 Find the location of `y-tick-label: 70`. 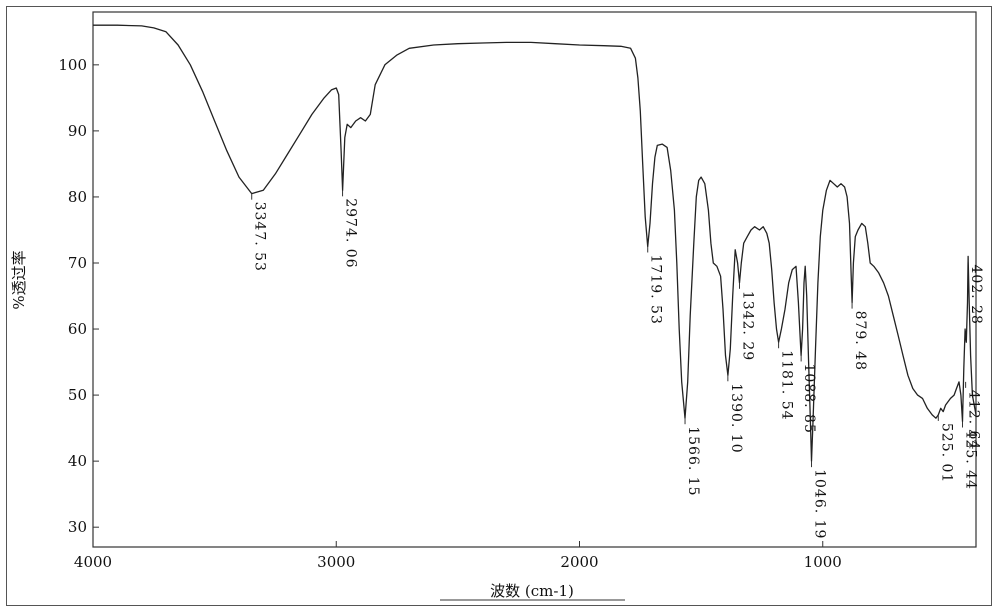

y-tick-label: 70 is located at coordinates (77, 263).